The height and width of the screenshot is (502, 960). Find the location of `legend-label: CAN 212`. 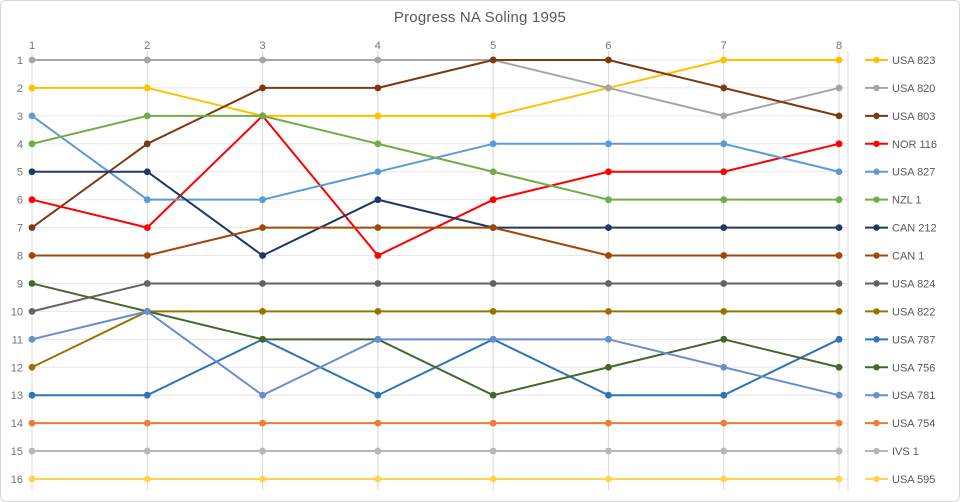

legend-label: CAN 212 is located at coordinates (914, 229).